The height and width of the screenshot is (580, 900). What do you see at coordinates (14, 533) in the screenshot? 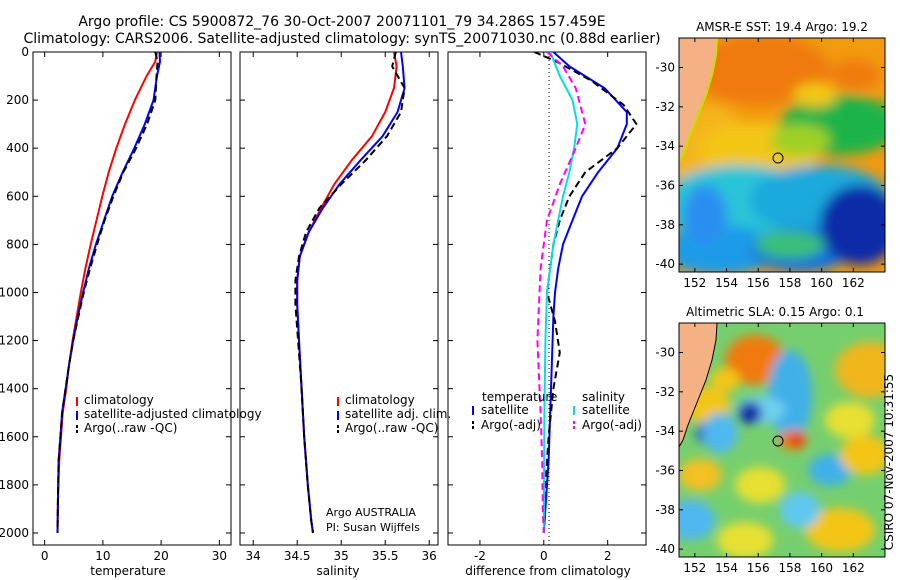
I see `y-tick-label: 2000` at bounding box center [14, 533].